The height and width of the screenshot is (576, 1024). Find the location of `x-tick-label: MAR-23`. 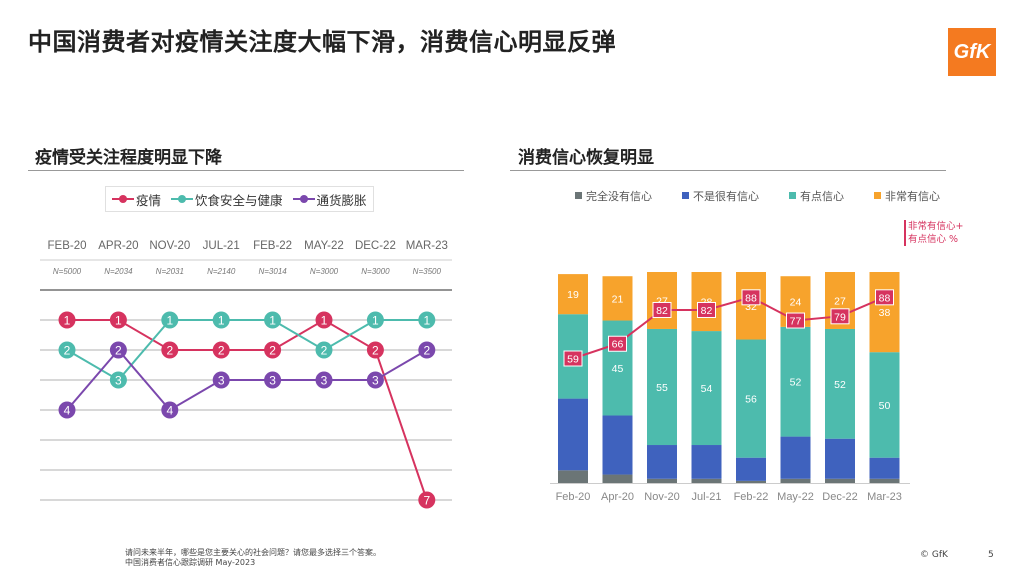

x-tick-label: MAR-23 is located at coordinates (427, 246).